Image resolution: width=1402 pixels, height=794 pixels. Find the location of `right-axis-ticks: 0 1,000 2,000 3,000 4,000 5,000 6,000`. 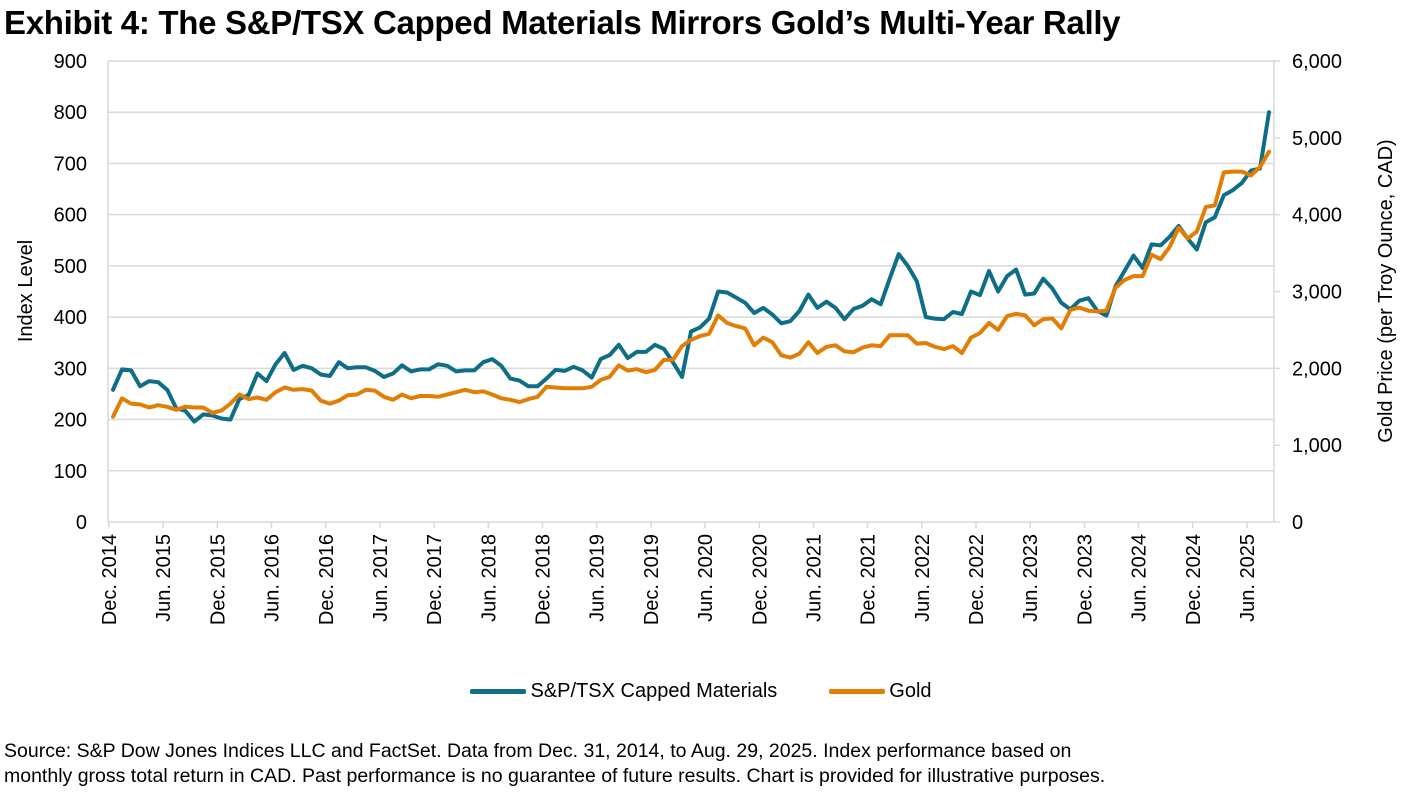

right-axis-ticks: 0 1,000 2,000 3,000 4,000 5,000 6,000 is located at coordinates (1308, 292).